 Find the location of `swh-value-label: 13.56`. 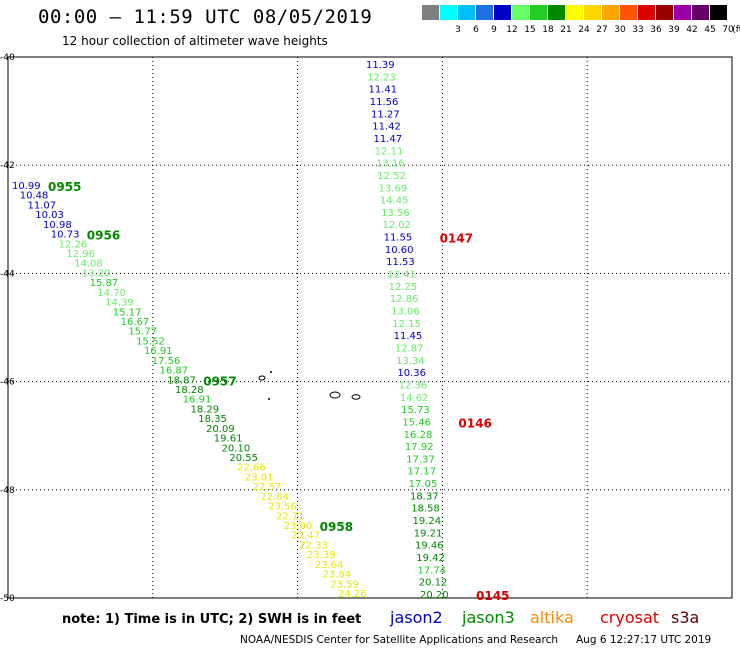

swh-value-label: 13.56 is located at coordinates (395, 213).